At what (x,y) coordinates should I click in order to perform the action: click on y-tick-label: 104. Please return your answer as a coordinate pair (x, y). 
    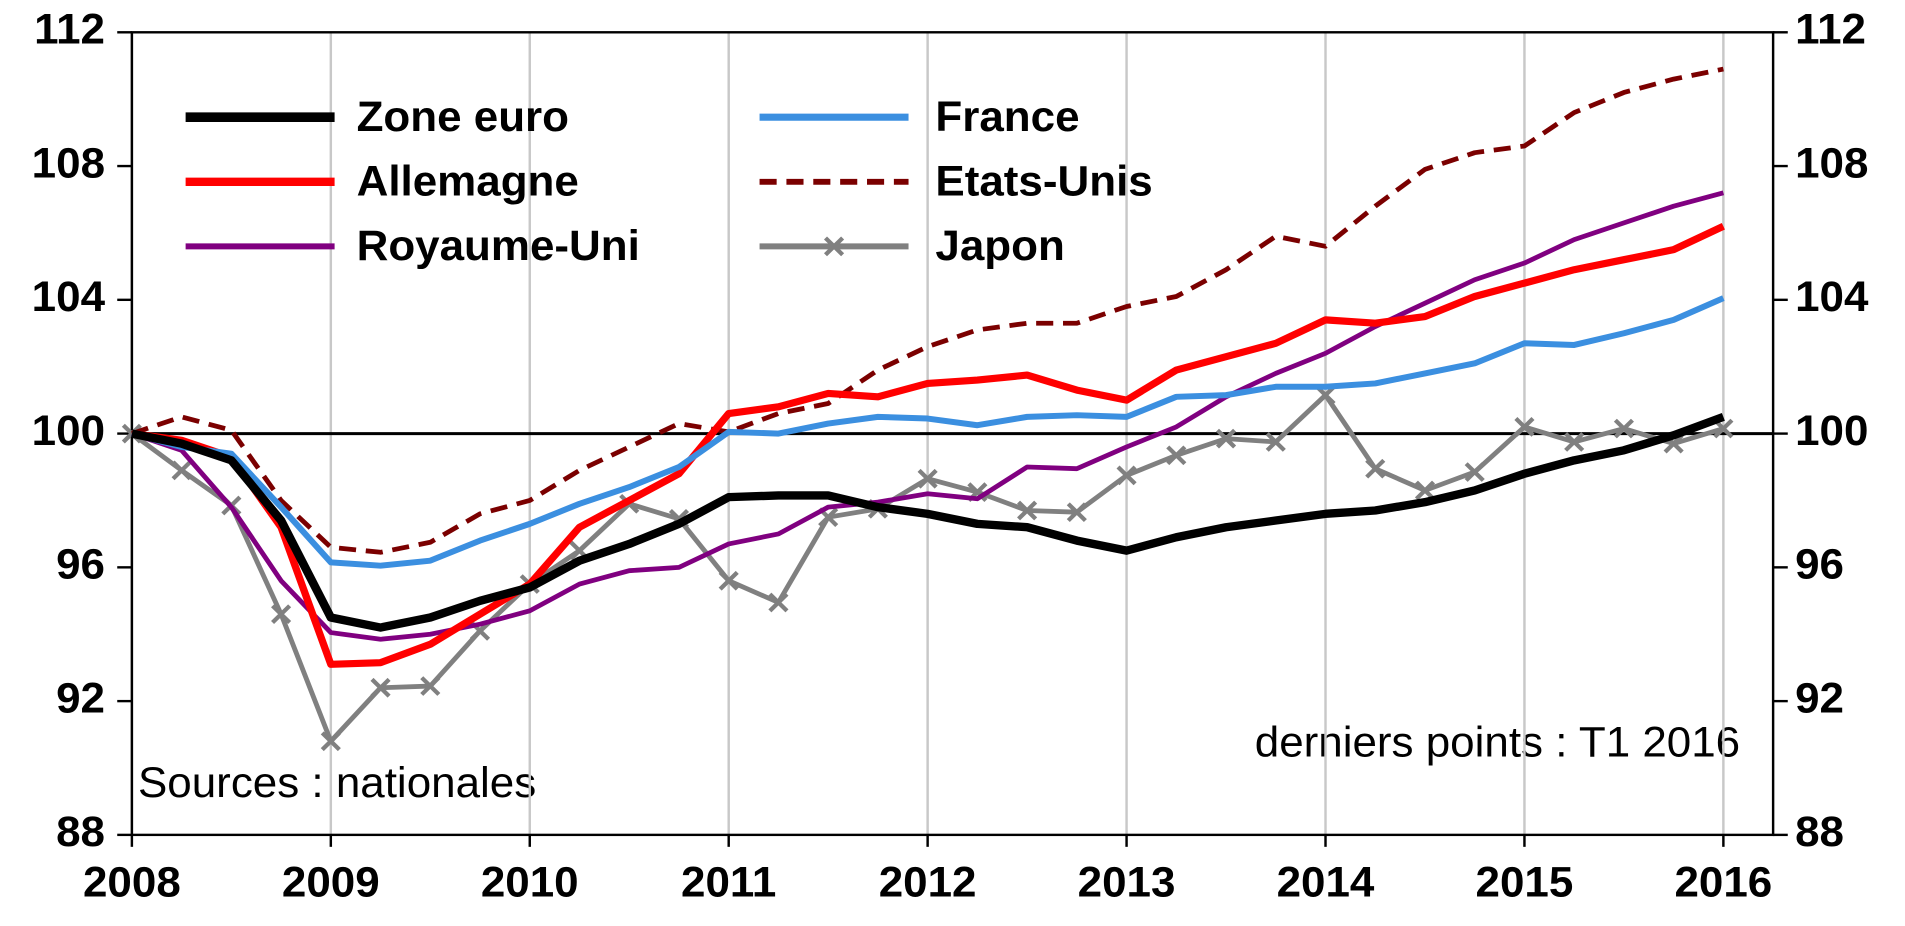
    Looking at the image, I should click on (68, 298).